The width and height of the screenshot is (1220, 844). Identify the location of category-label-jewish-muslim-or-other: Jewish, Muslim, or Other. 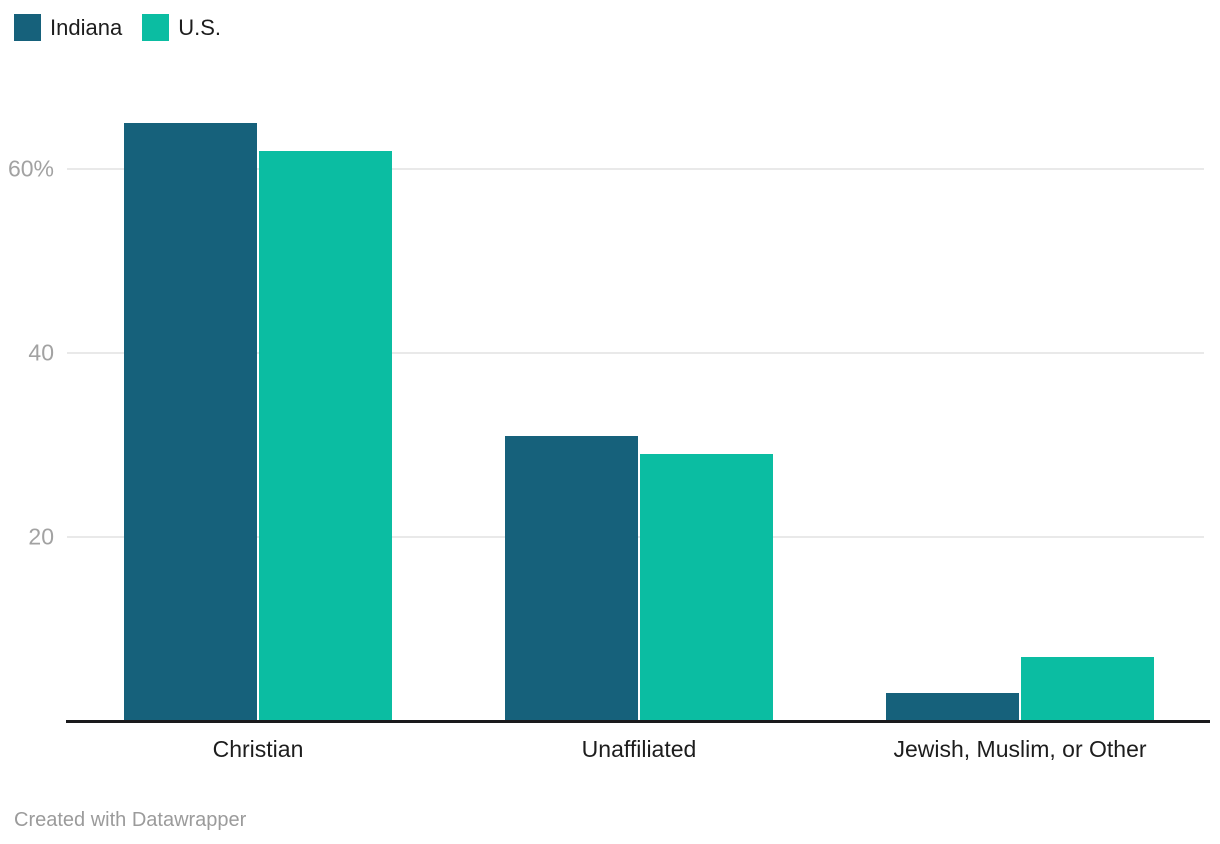
(1020, 749).